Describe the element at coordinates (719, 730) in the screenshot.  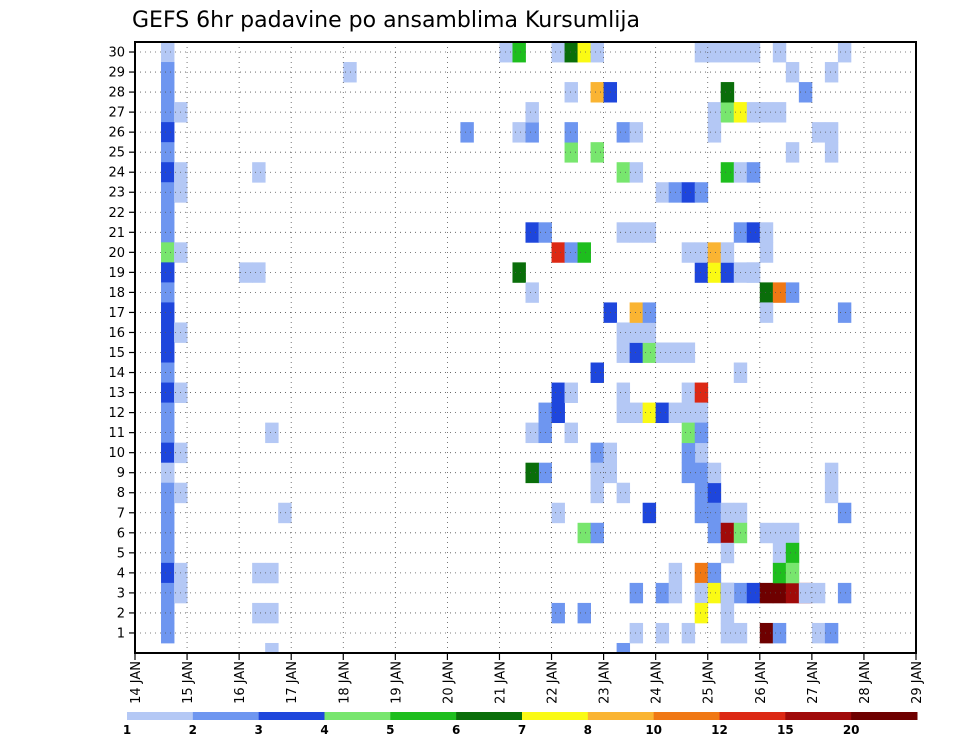
I see `colorbar-label: 12` at that location.